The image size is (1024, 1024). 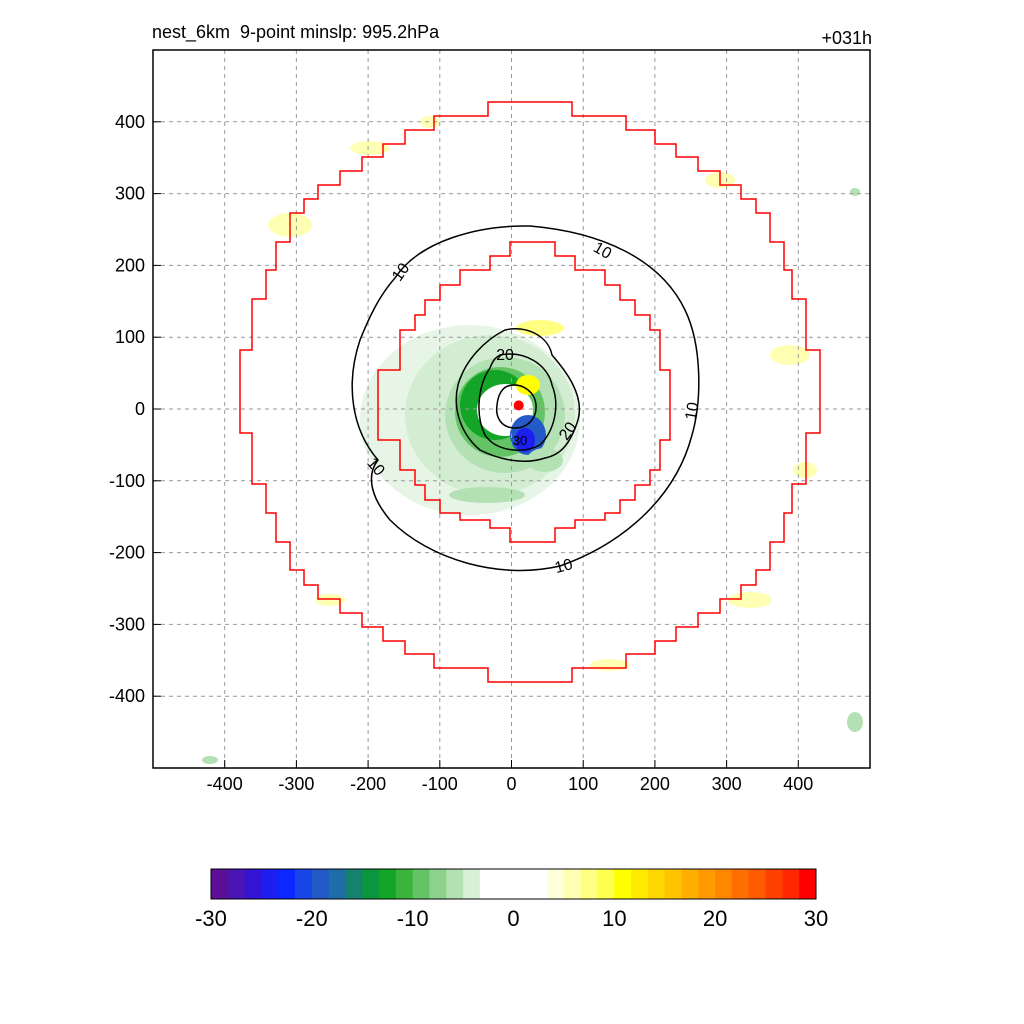 I want to click on colorbar-tick-label: -10, so click(x=413, y=918).